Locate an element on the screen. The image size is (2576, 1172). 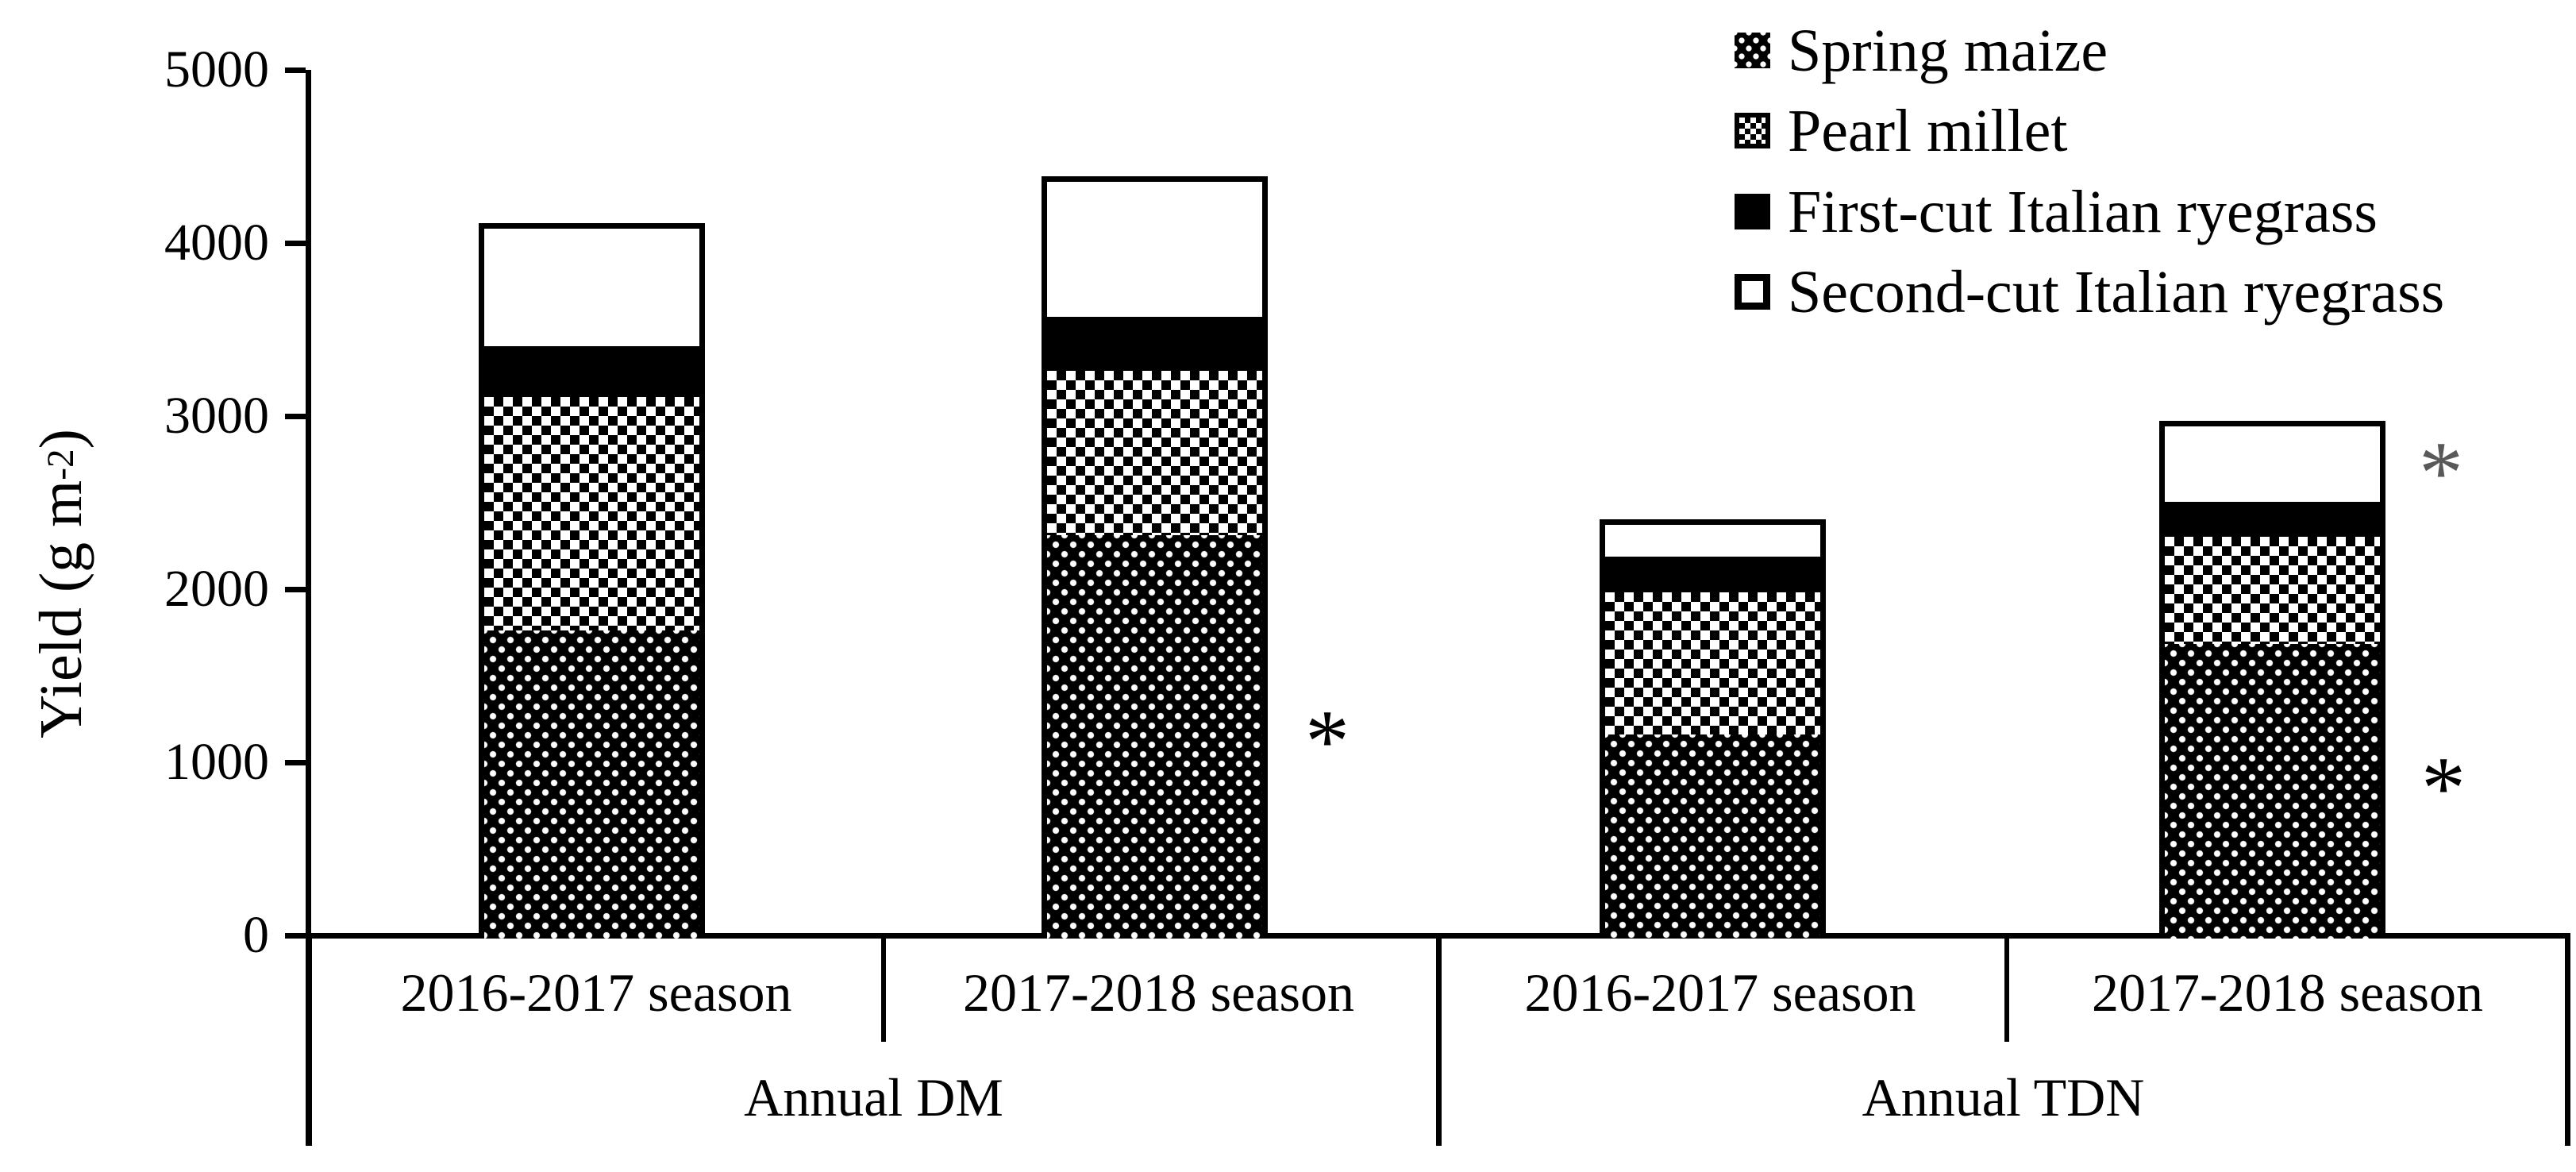
y-tick-label: 5000 is located at coordinates (216, 69).